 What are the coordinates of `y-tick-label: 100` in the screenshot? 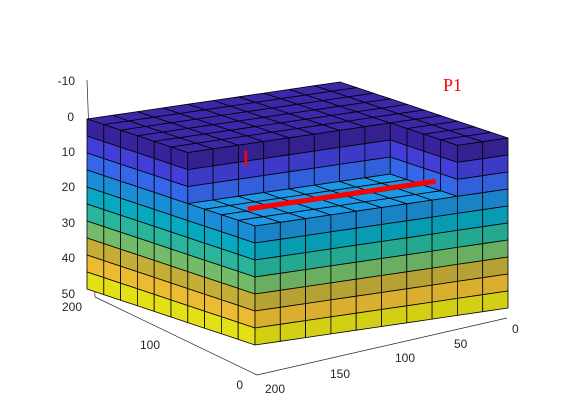 It's located at (150, 345).